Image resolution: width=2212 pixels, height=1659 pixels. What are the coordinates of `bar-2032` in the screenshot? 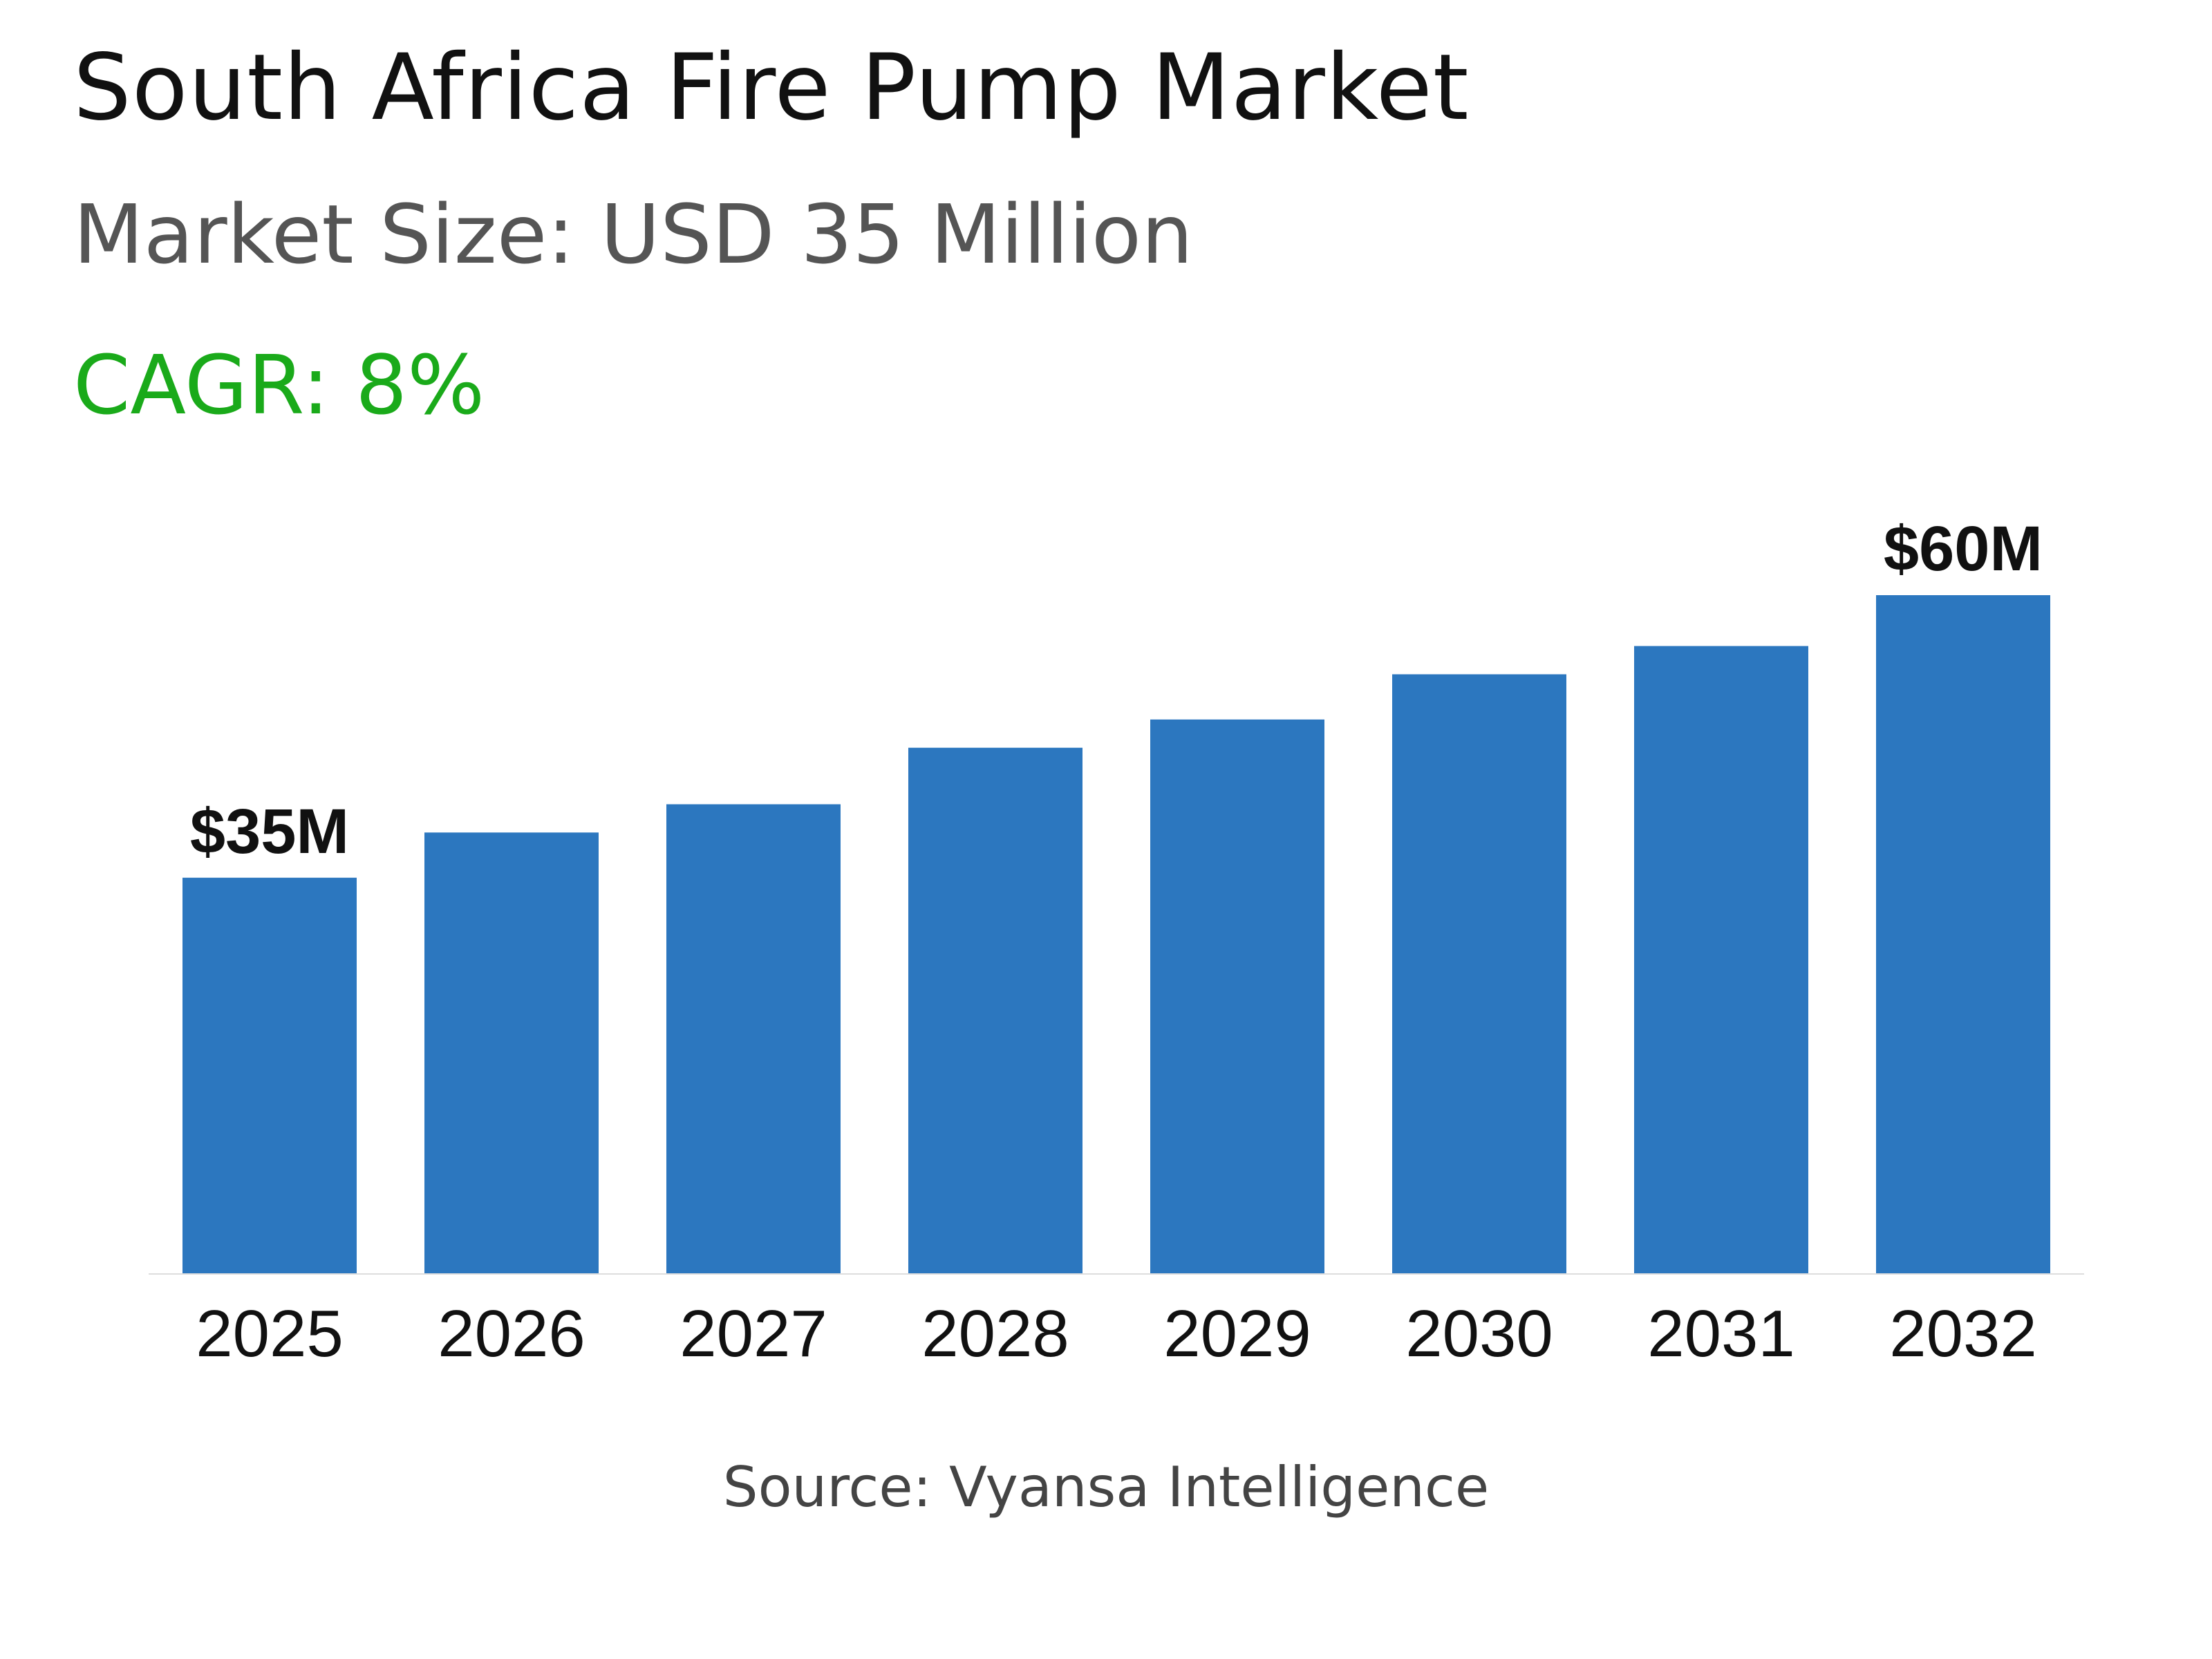 It's located at (1963, 934).